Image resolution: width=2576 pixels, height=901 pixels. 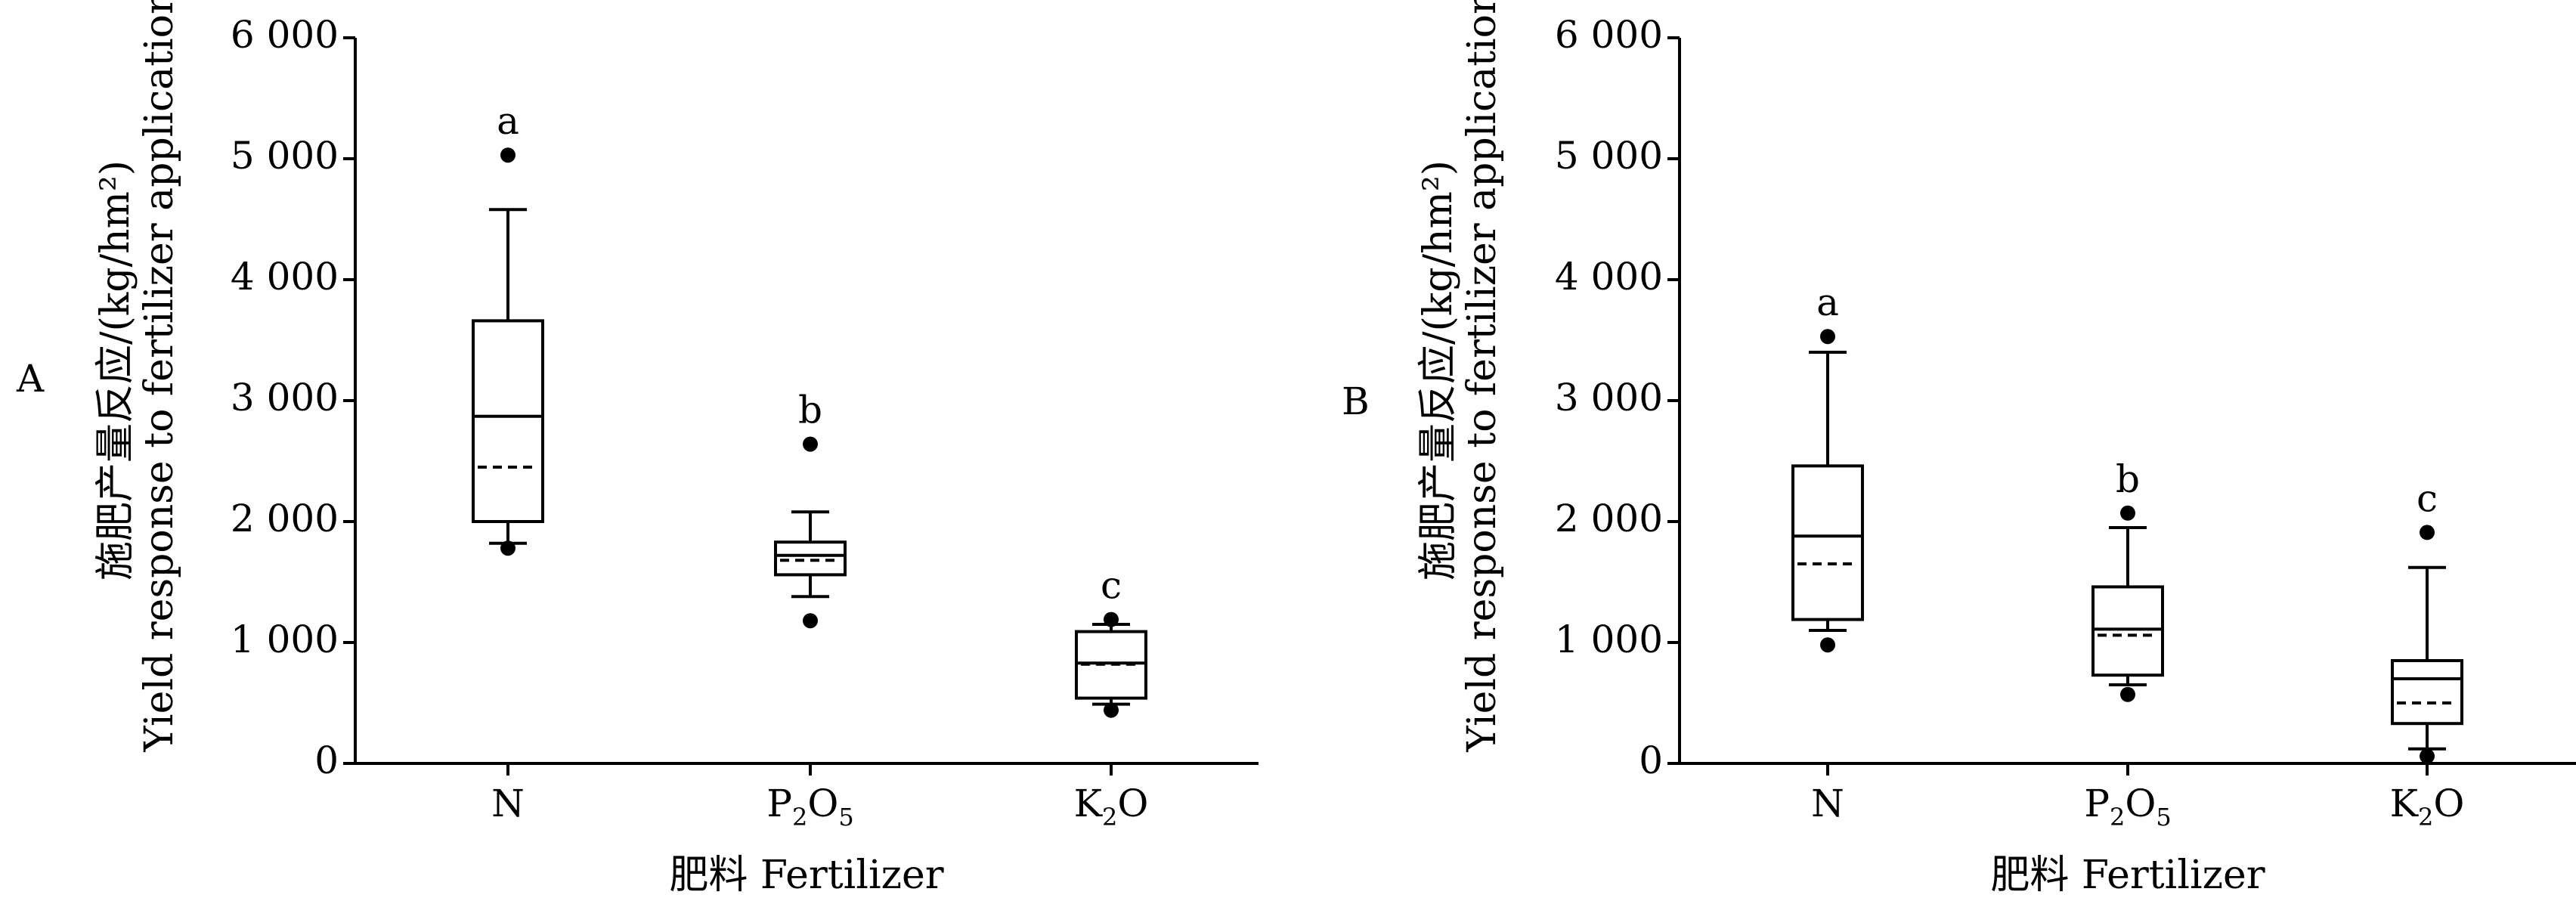 I want to click on panel-label: A, so click(x=30, y=379).